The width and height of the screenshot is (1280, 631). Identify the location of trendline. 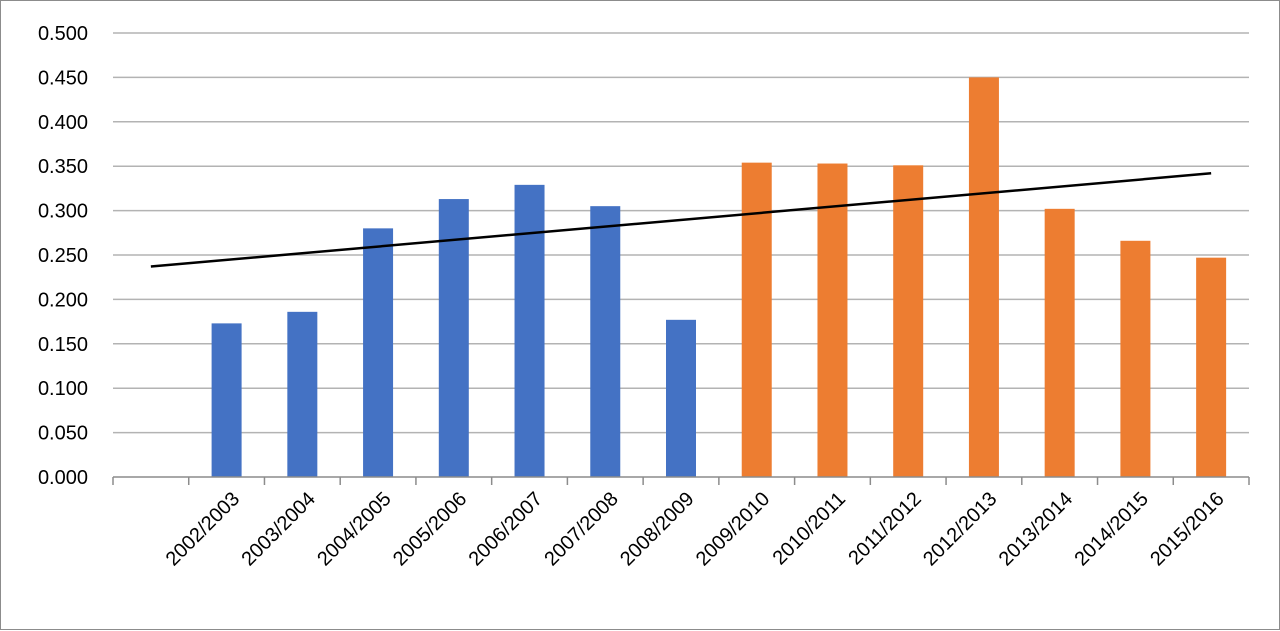
(681, 220).